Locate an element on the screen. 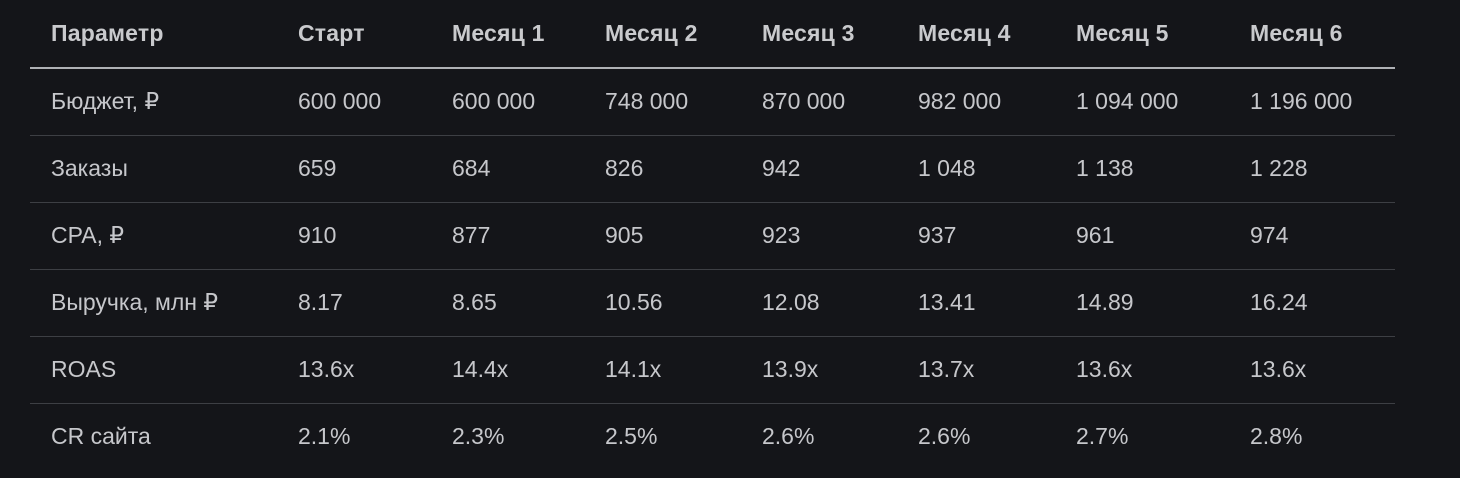 This screenshot has width=1460, height=478. column-header-month-5: Месяц 5 is located at coordinates (1142, 34).